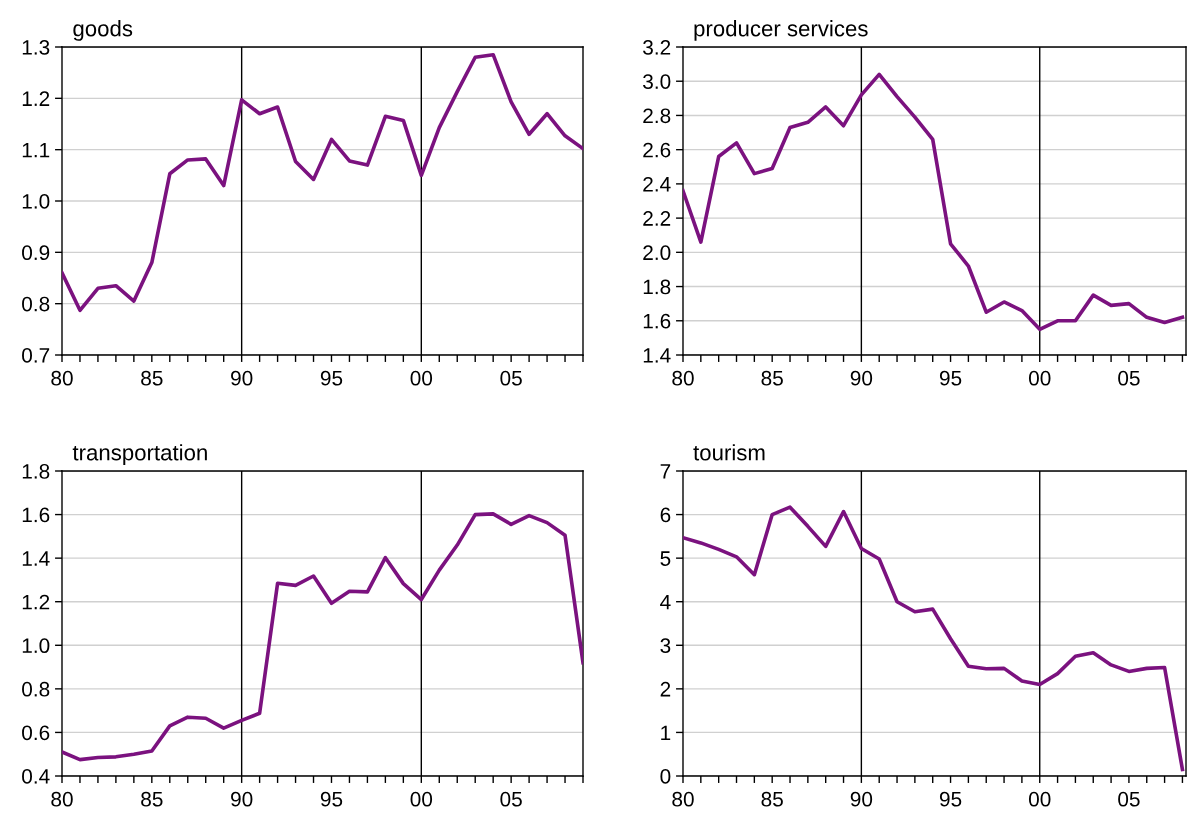  I want to click on y-tick-label: 6, so click(665, 515).